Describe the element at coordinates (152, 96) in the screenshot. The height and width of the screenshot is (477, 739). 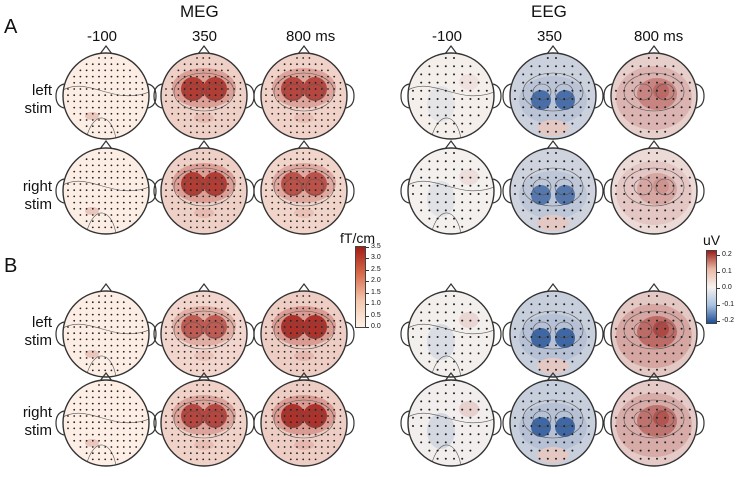
I see `ear-right` at that location.